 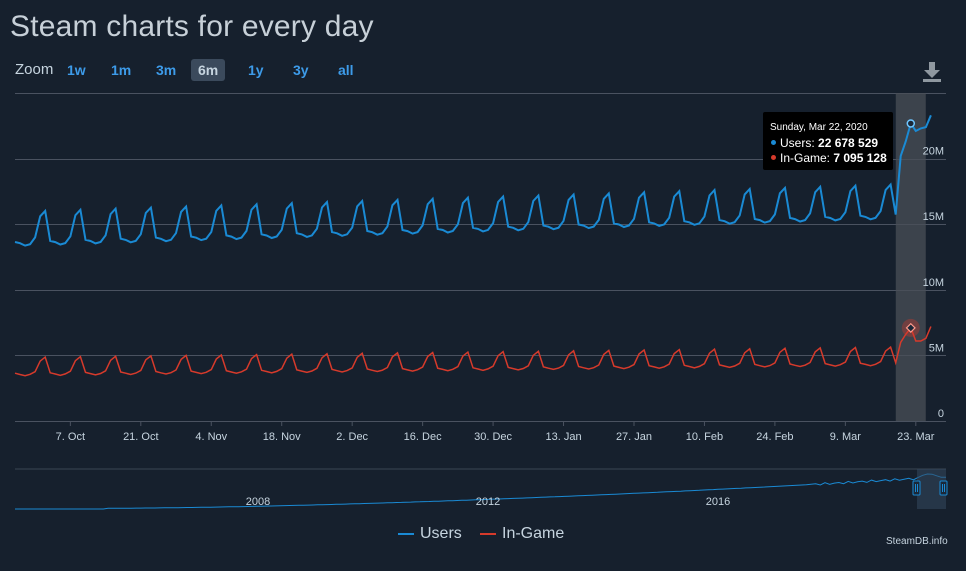 I want to click on x-tick-label: 13. Jan, so click(x=563, y=437).